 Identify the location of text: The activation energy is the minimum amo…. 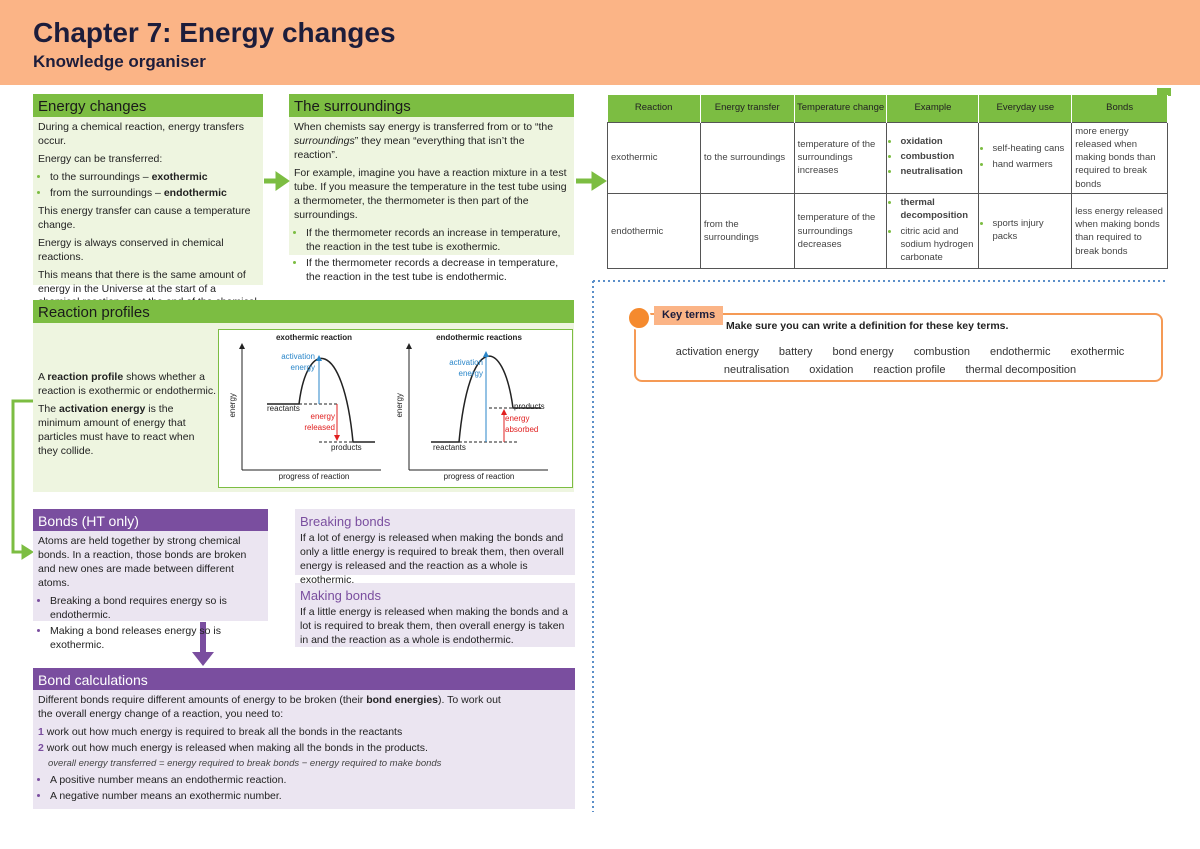
(127, 431).